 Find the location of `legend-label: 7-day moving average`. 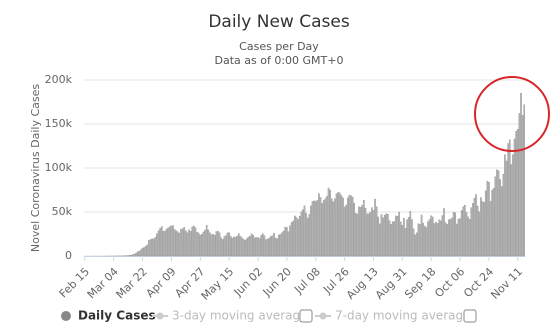

legend-label: 7-day moving average is located at coordinates (402, 316).